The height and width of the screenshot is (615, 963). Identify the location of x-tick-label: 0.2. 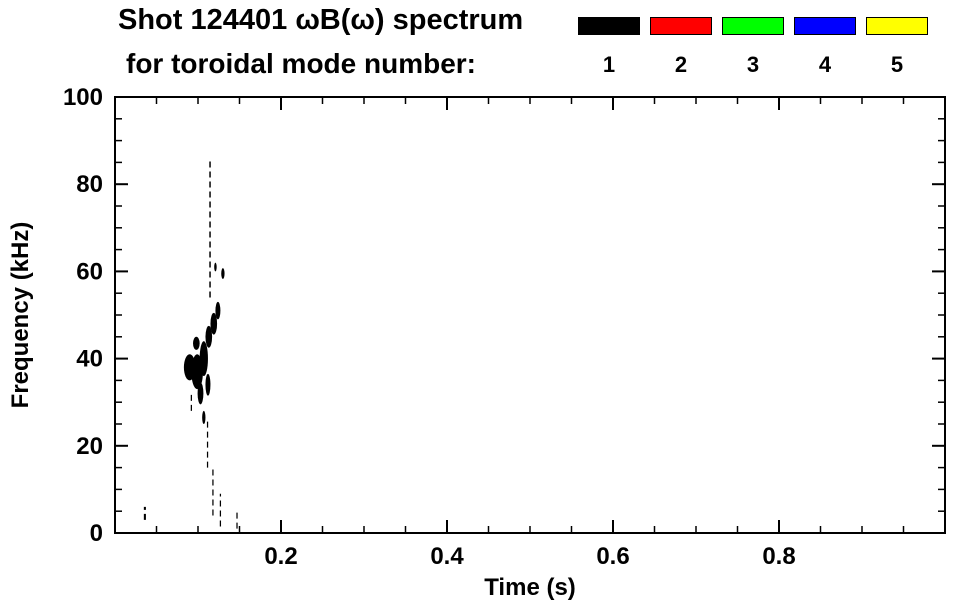
(280, 556).